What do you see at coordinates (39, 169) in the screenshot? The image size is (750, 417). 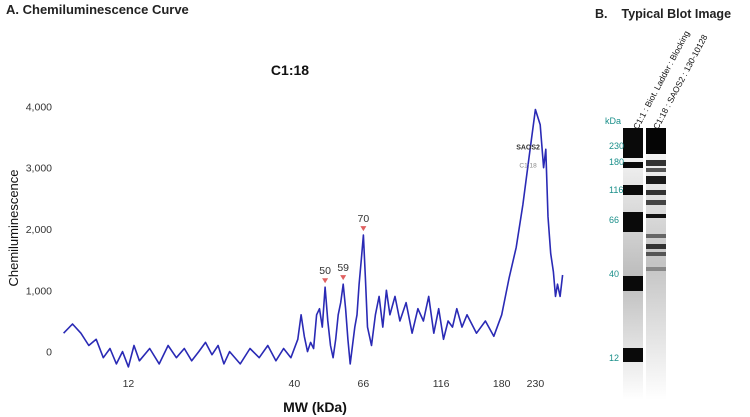 I see `y-tick-label: 3,000` at bounding box center [39, 169].